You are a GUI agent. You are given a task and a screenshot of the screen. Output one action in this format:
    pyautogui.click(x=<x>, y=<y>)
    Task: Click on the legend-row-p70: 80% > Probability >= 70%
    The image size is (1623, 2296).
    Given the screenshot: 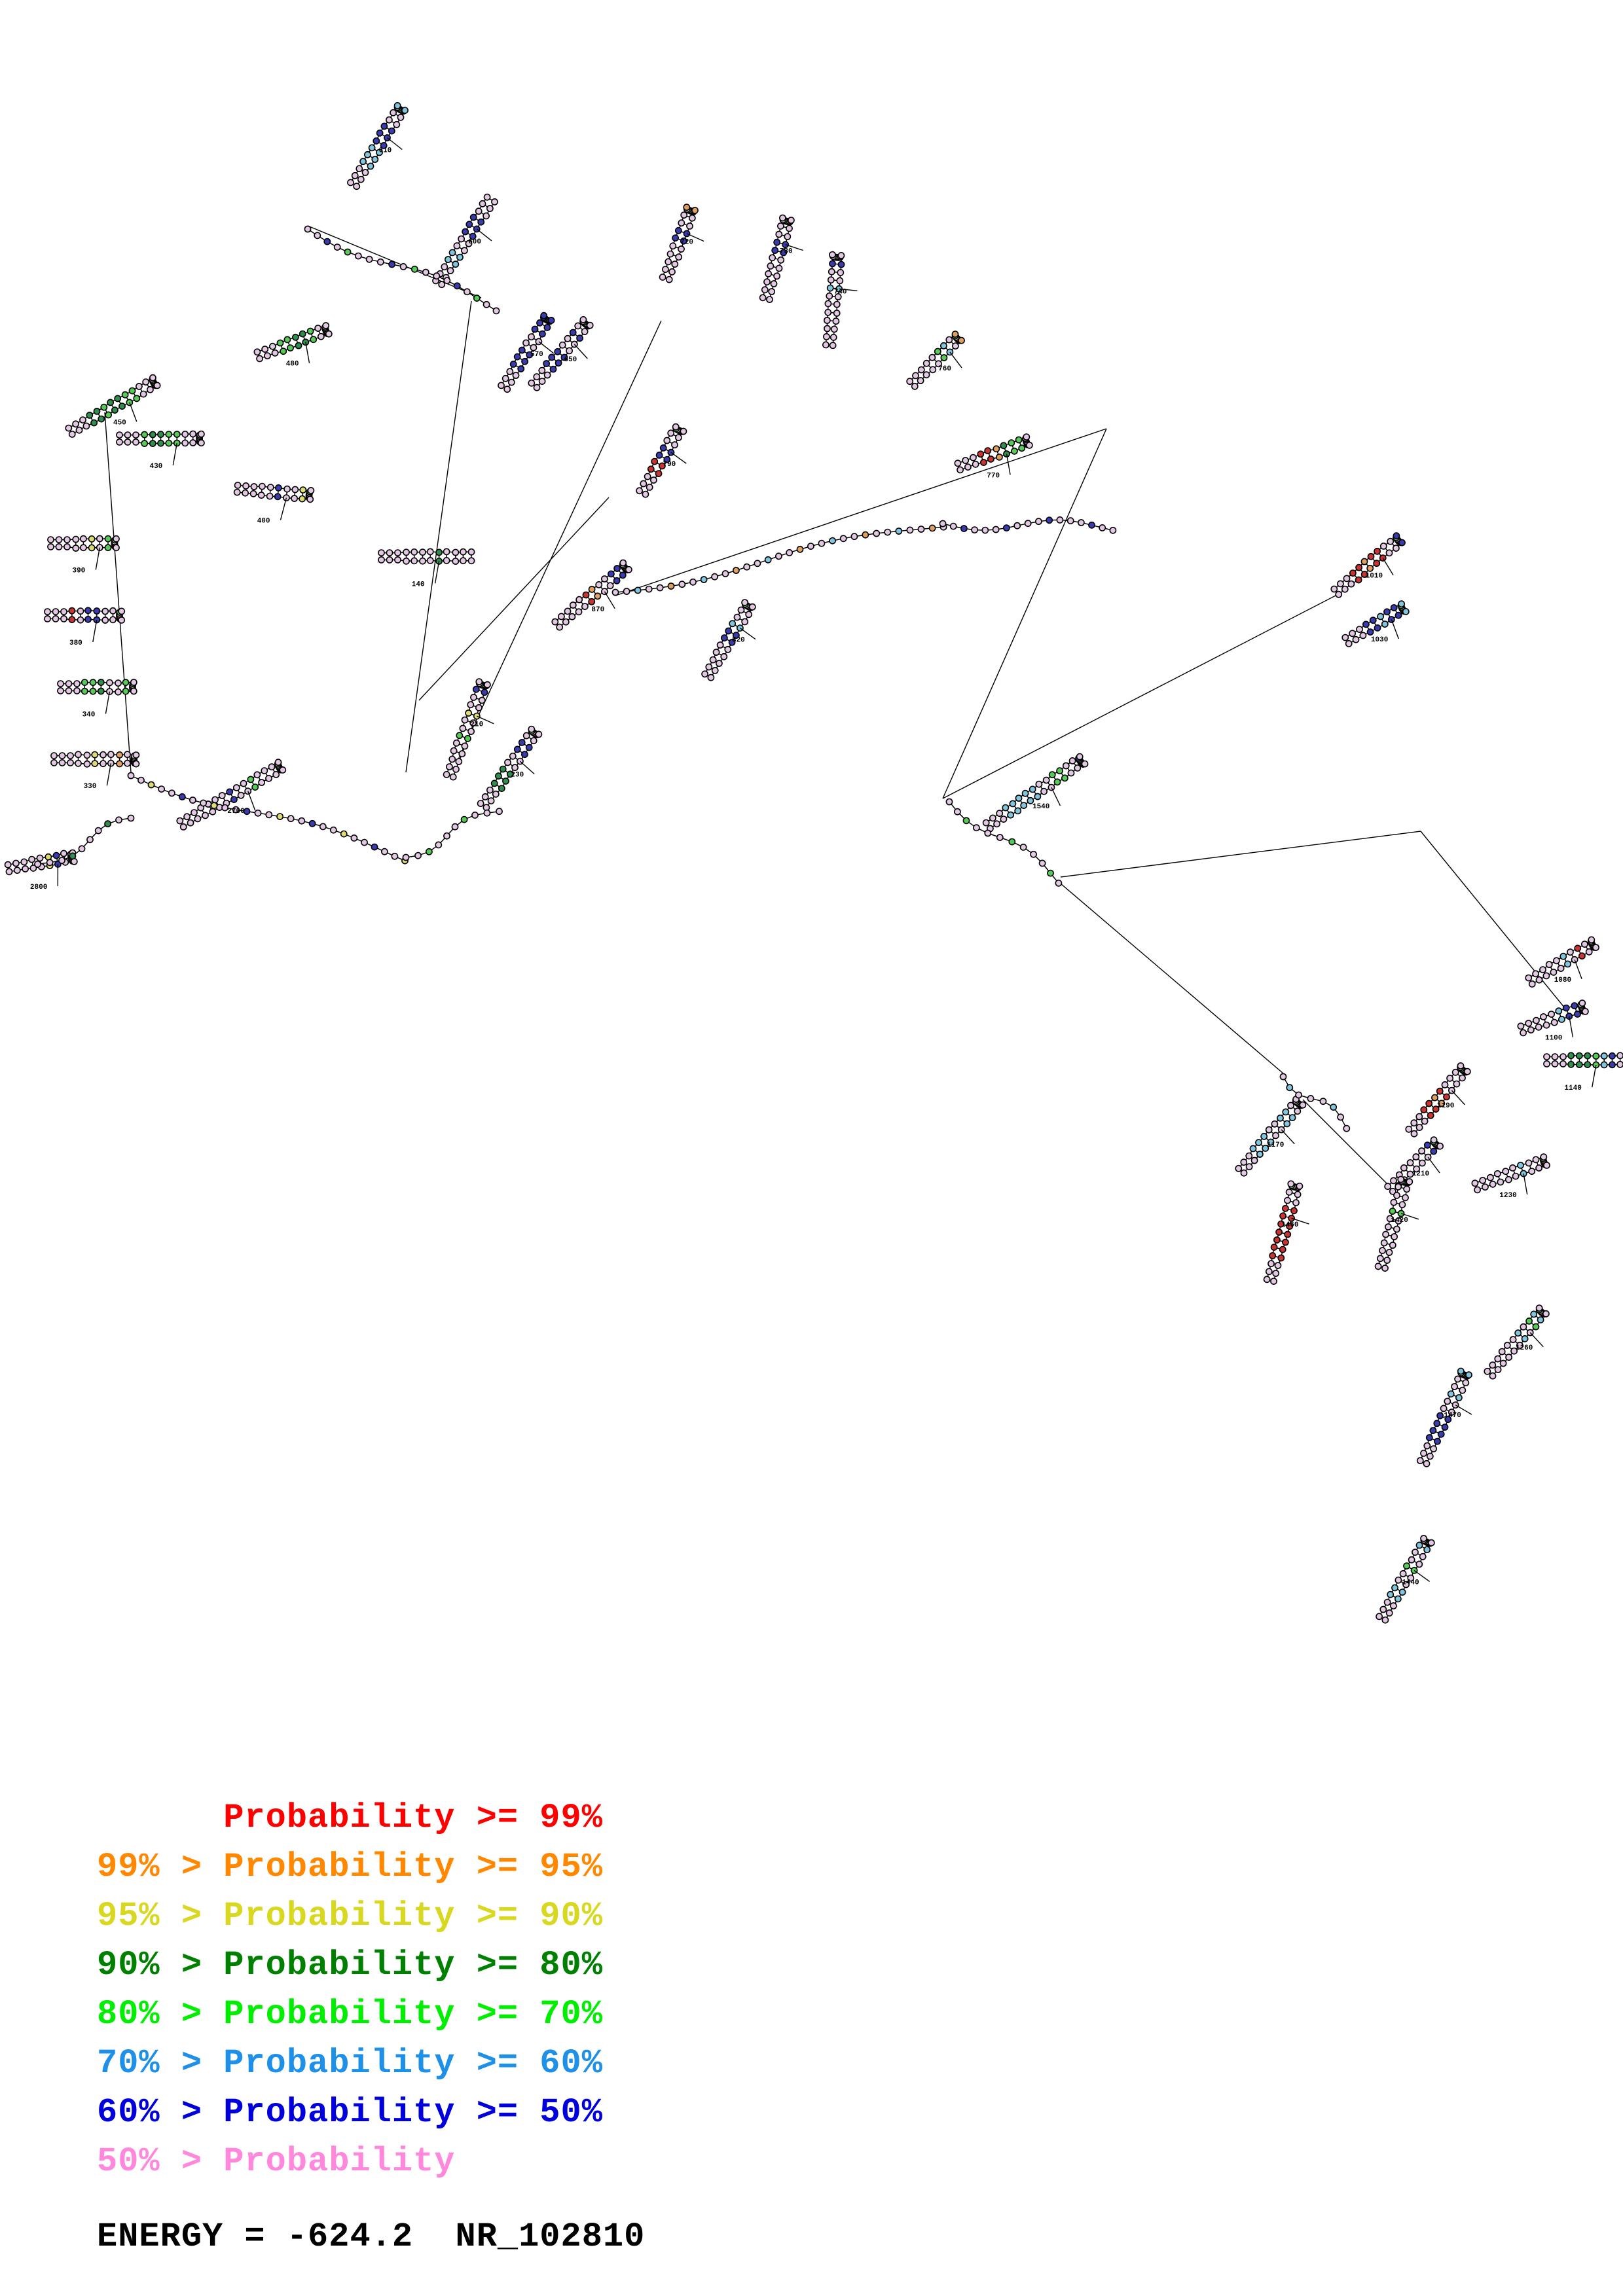 What is the action you would take?
    pyautogui.click(x=350, y=2014)
    